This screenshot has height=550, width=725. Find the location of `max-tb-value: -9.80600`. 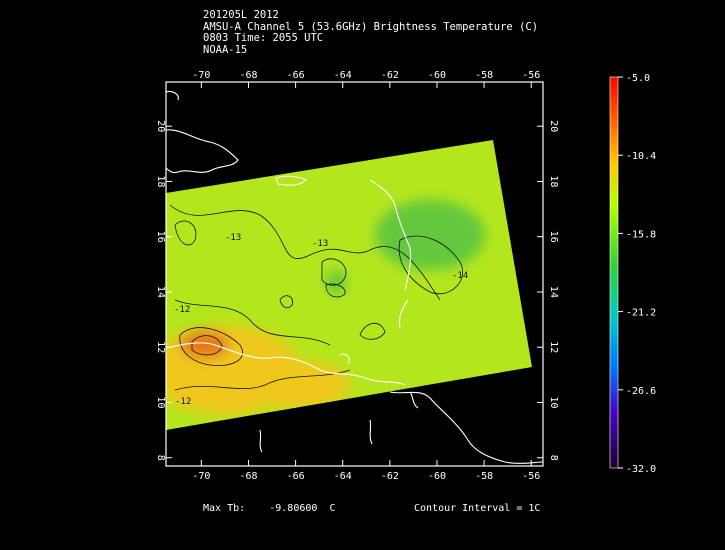

max-tb-value: -9.80600 is located at coordinates (293, 508).